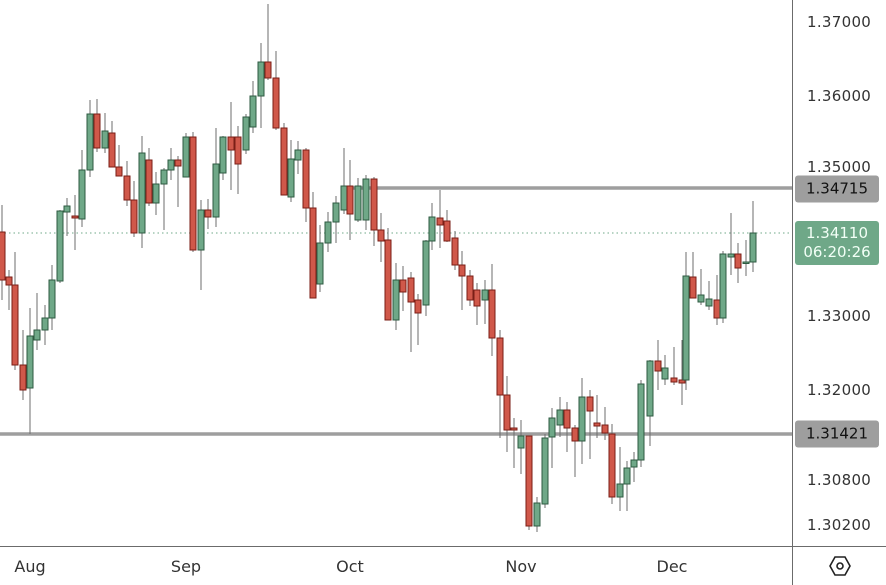 The width and height of the screenshot is (886, 585). I want to click on time-label-dec: Dec, so click(672, 566).